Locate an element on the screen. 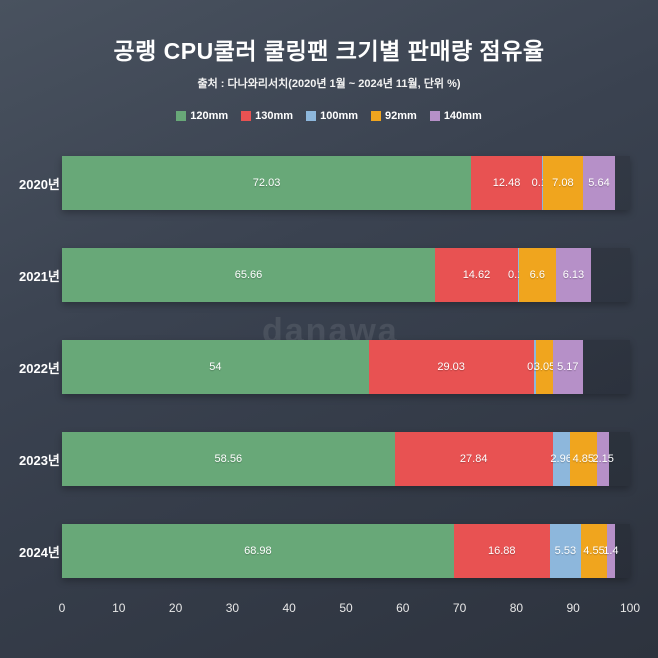 Image resolution: width=658 pixels, height=658 pixels. legend-item-130mm: 130mm is located at coordinates (267, 116).